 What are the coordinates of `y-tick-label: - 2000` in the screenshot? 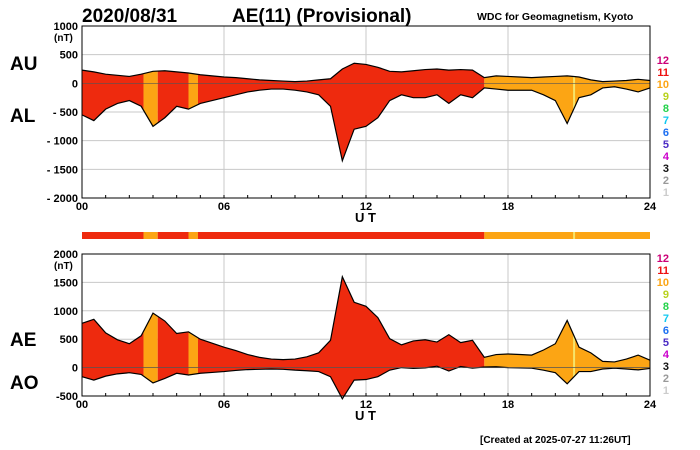 It's located at (62, 199).